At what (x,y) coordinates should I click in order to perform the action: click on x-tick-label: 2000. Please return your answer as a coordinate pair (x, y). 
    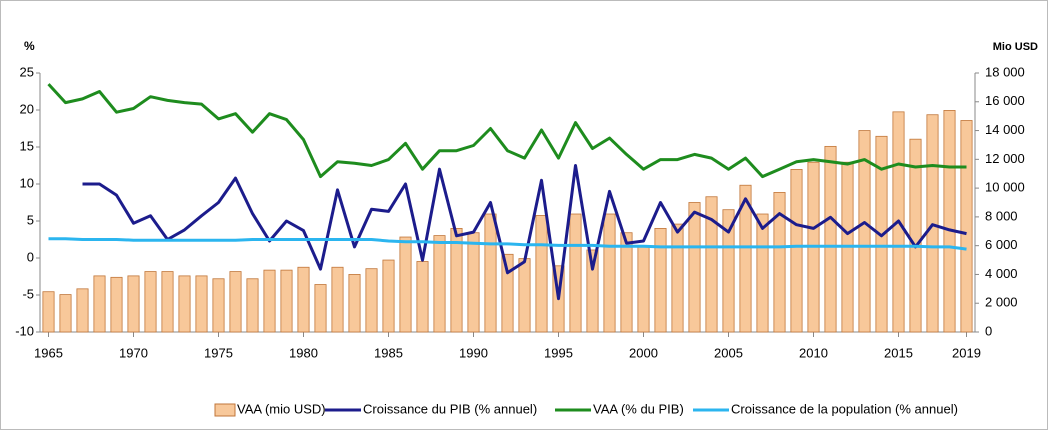
    Looking at the image, I should click on (643, 352).